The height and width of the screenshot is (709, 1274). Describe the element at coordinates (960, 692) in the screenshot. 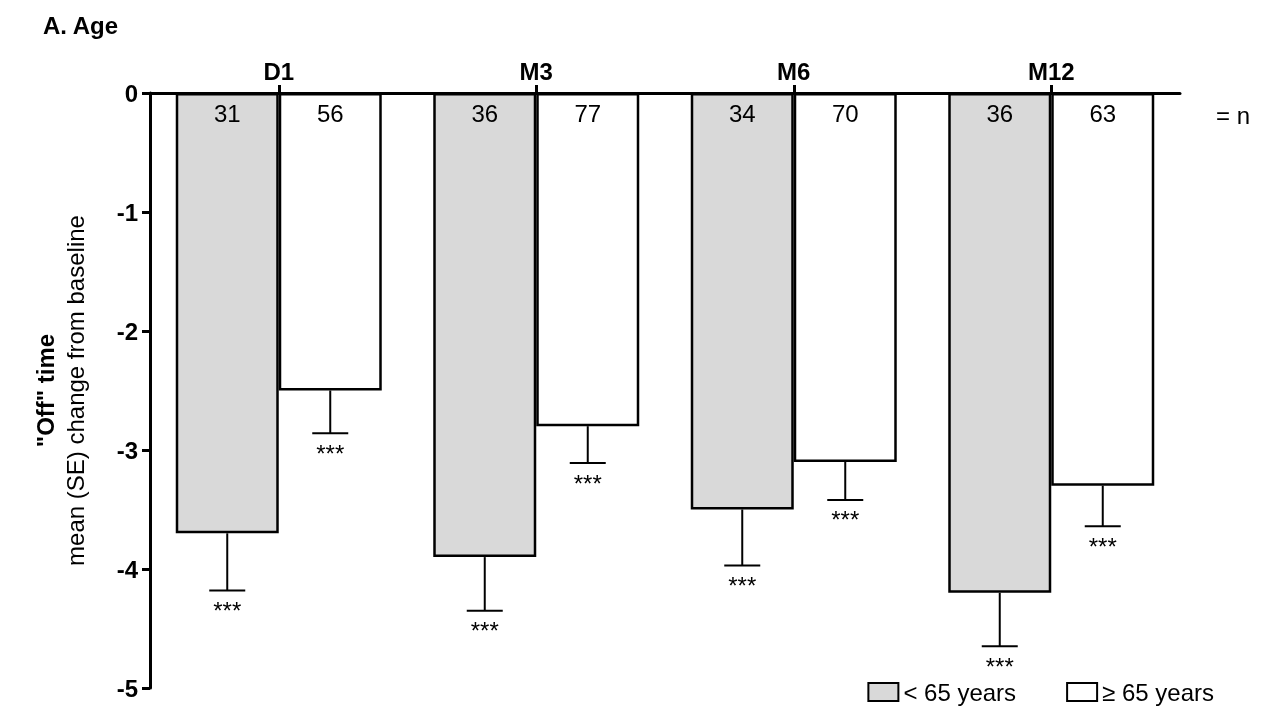

I see `legend-label: < 65 years` at that location.